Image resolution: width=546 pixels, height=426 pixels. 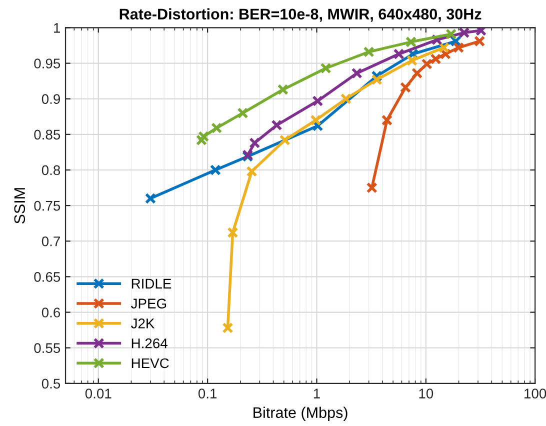 What do you see at coordinates (98, 393) in the screenshot?
I see `x-tick-label: 0.01` at bounding box center [98, 393].